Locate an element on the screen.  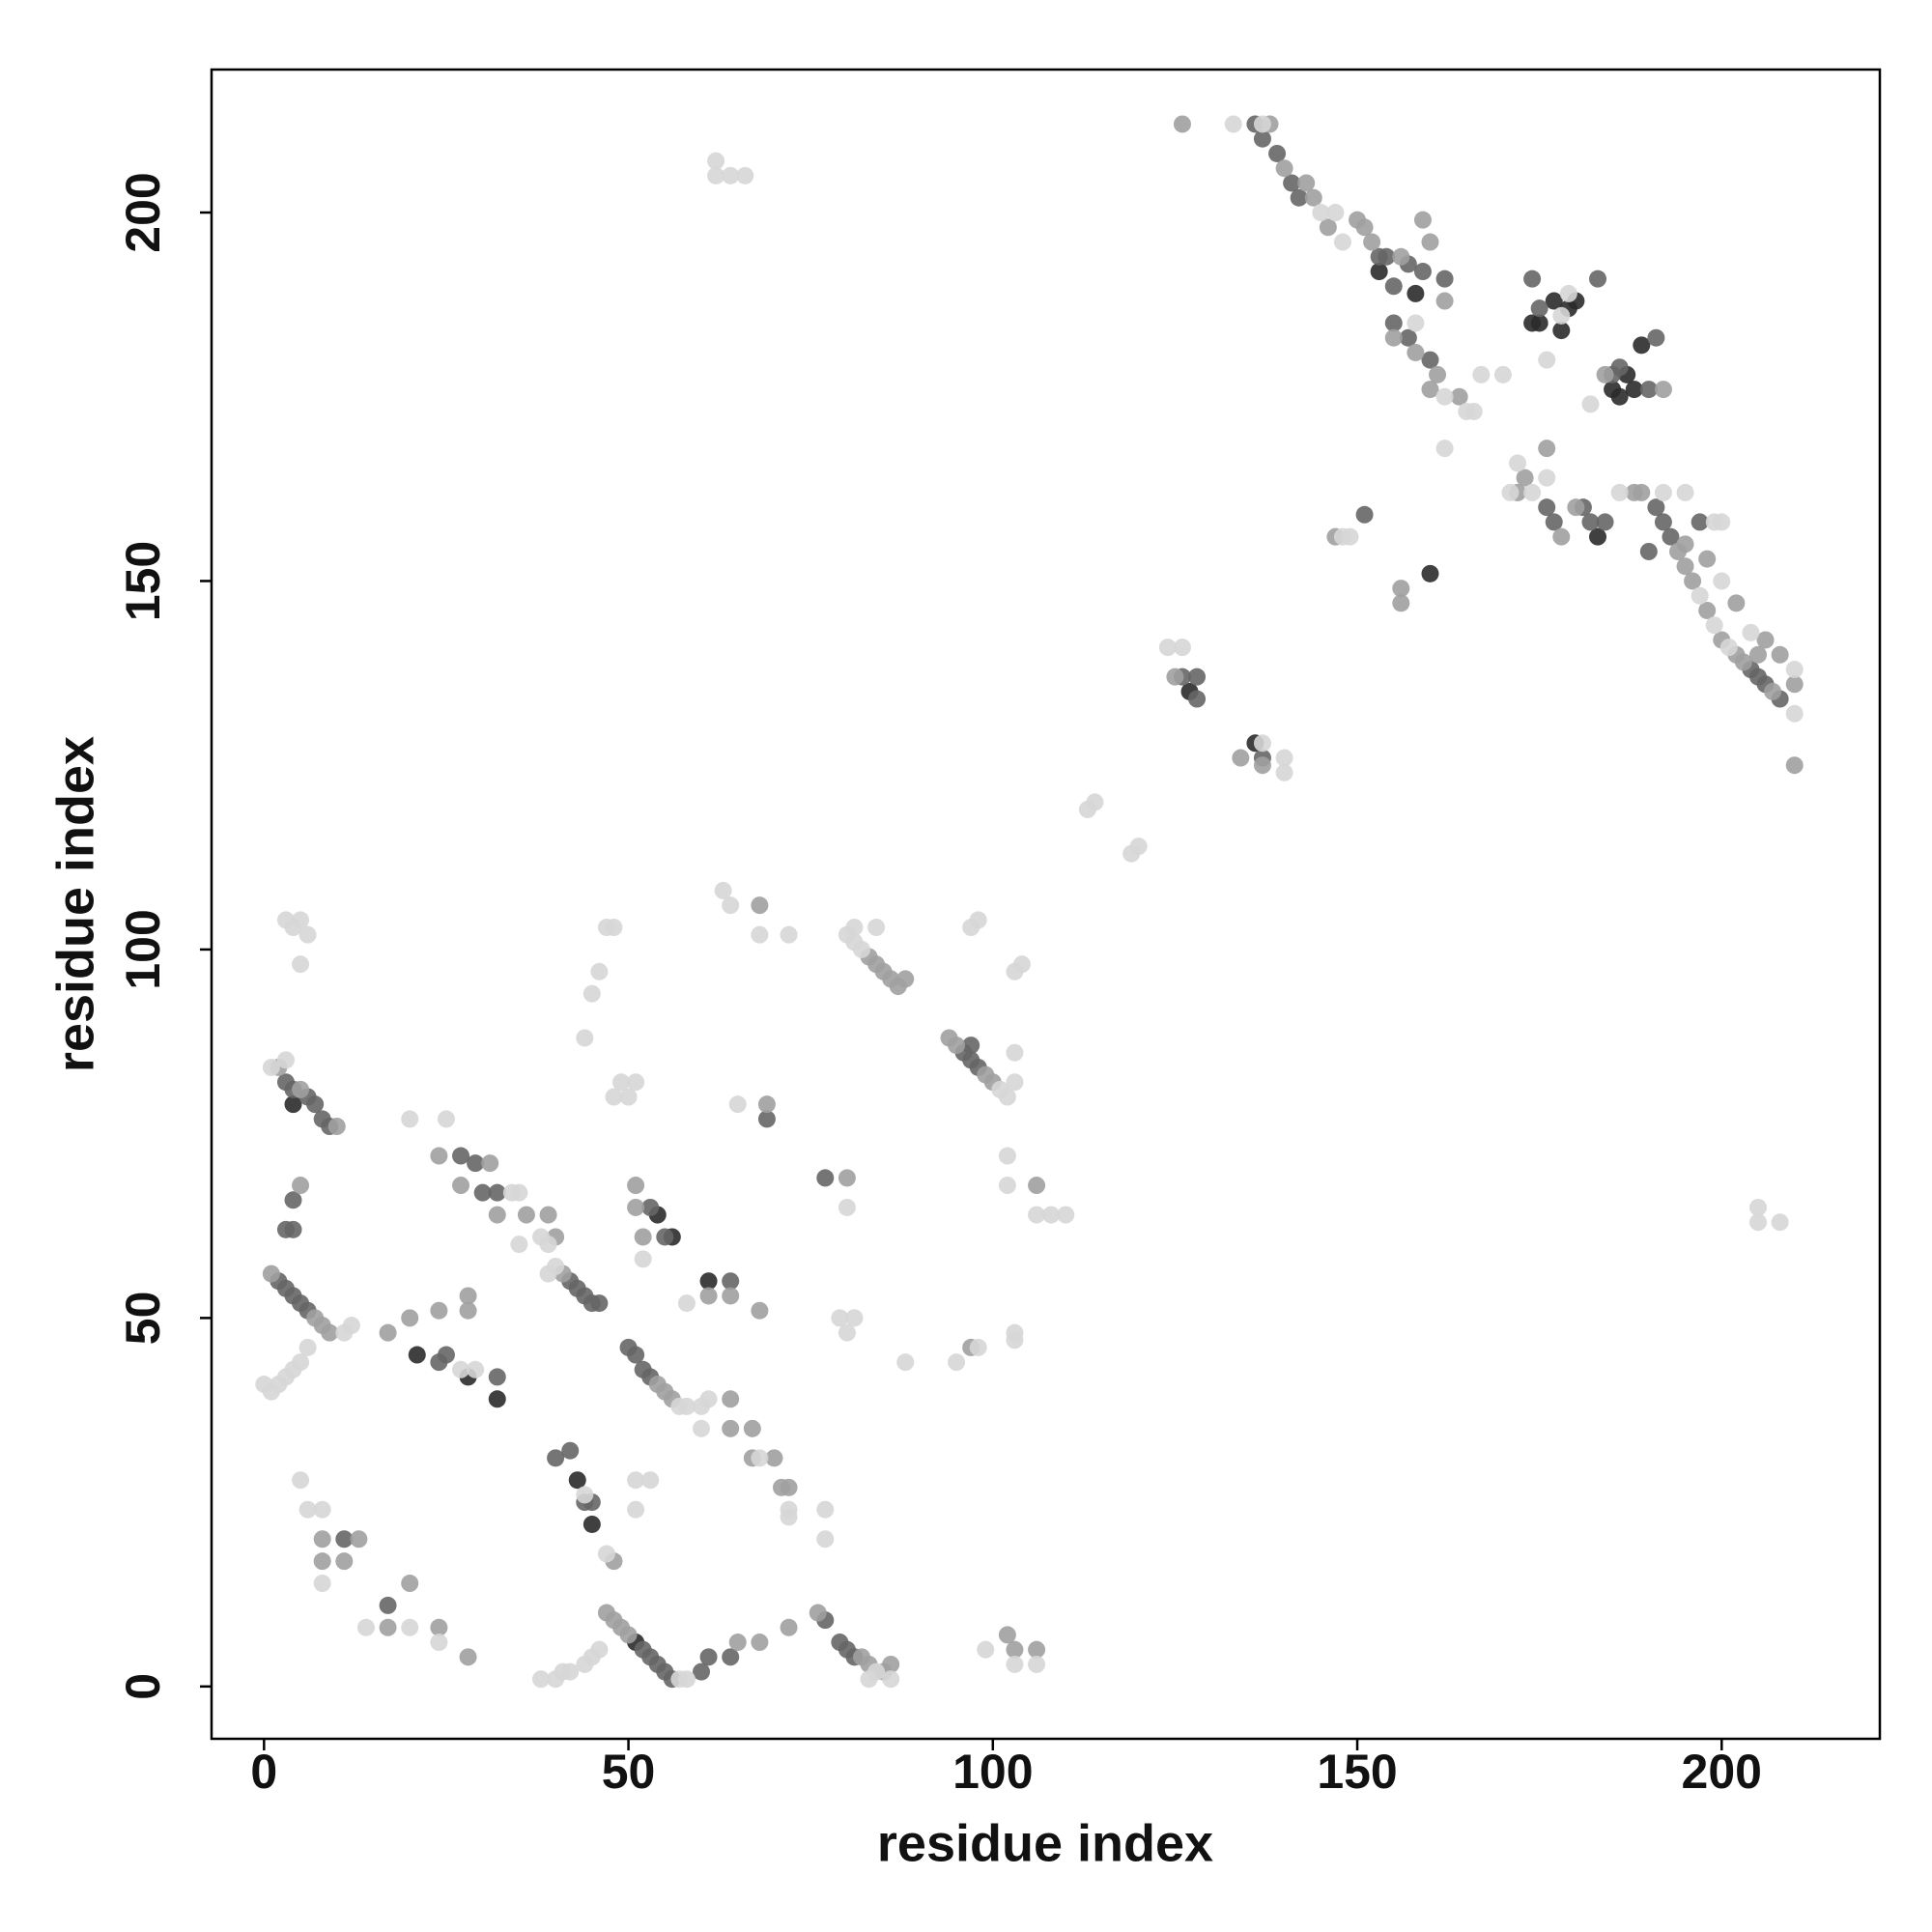
y-axis-label: residue index is located at coordinates (75, 904).